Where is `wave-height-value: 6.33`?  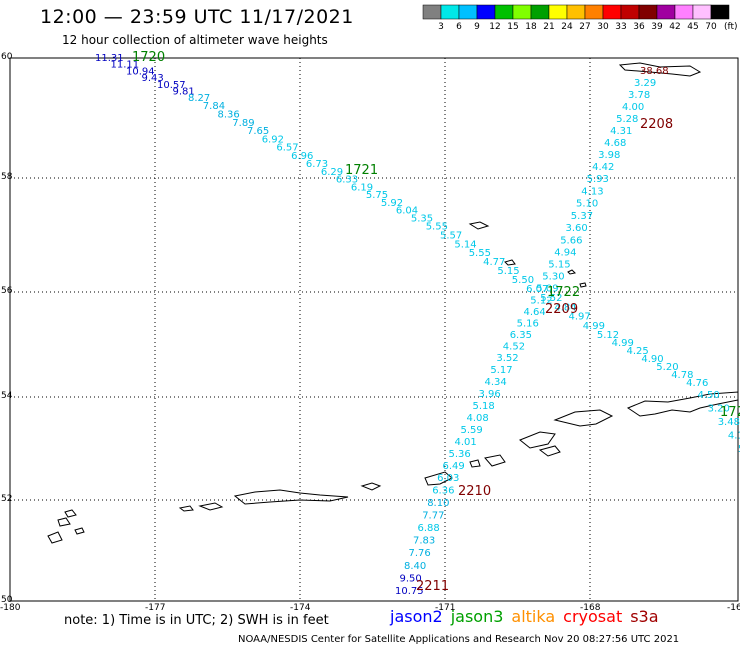 wave-height-value: 6.33 is located at coordinates (347, 180).